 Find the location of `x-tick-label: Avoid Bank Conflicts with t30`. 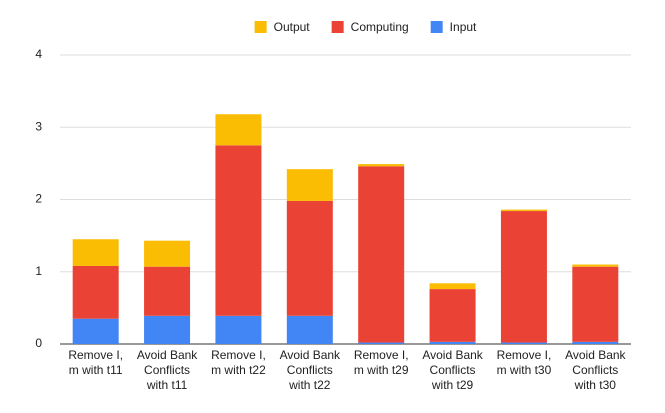

x-tick-label: Avoid Bank Conflicts with t30 is located at coordinates (595, 370).